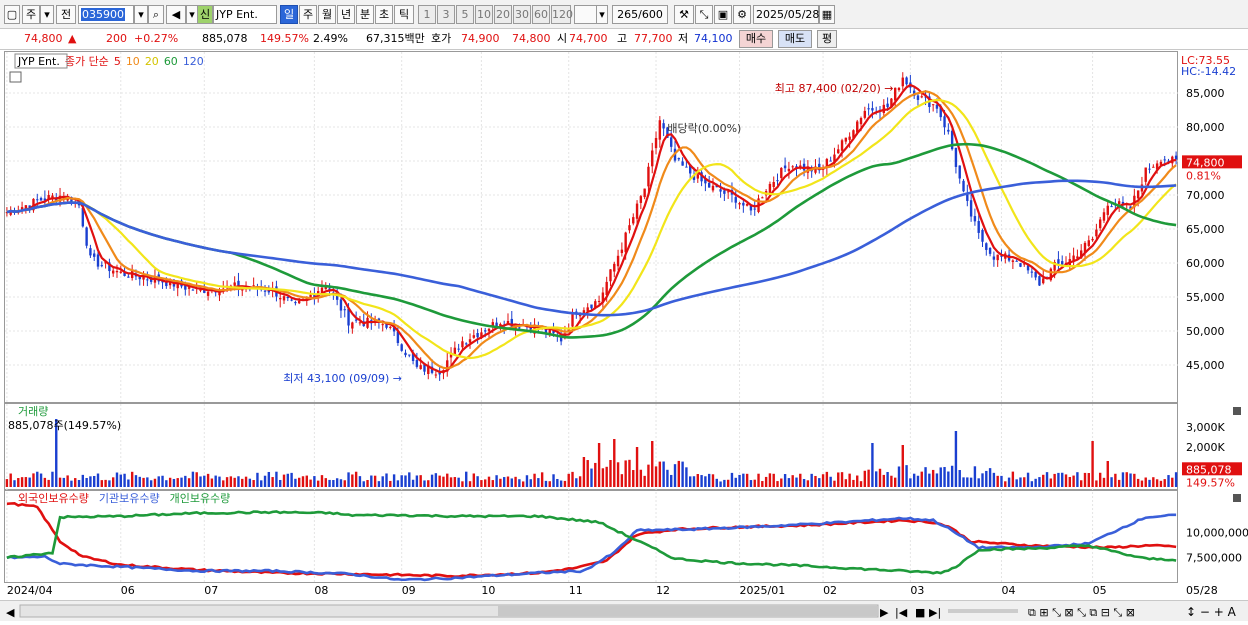  I want to click on speaker-icon: ◀, so click(176, 14).